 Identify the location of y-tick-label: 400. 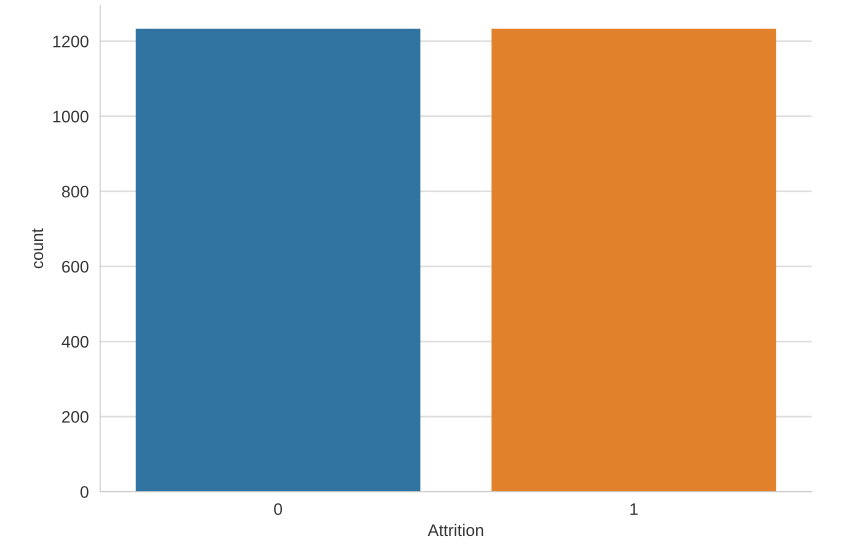
(75, 342).